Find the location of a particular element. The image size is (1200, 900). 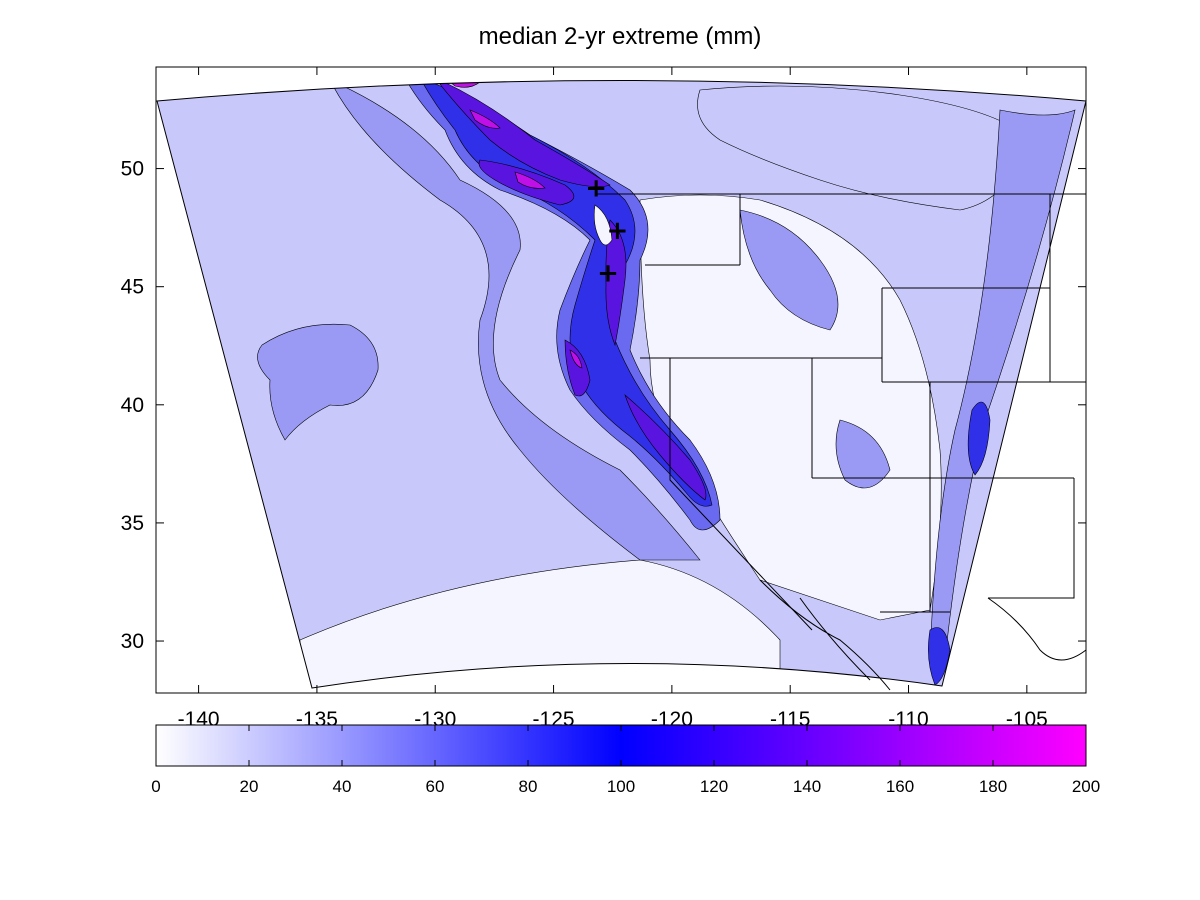

contour-level-100-140-sierra is located at coordinates (665, 447).